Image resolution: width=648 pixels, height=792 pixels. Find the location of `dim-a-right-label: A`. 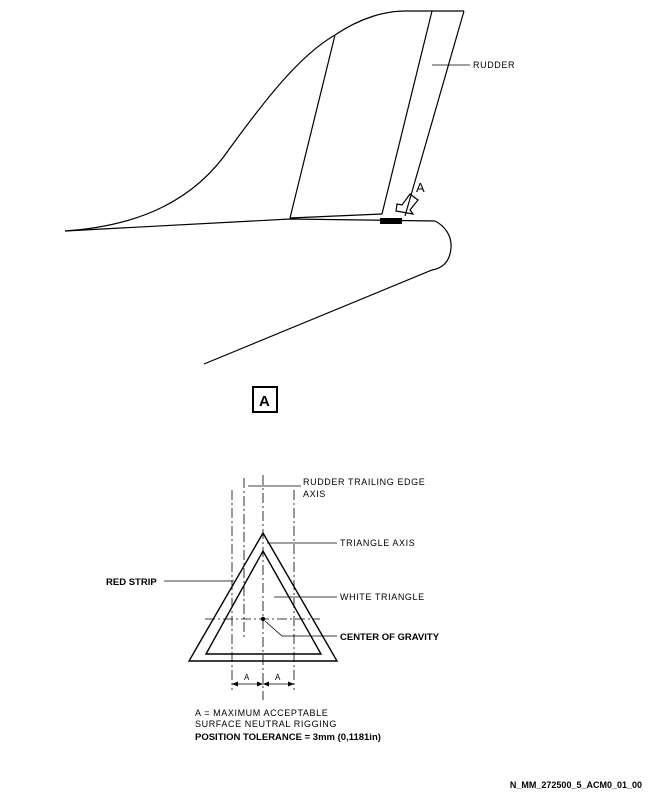

dim-a-right-label: A is located at coordinates (278, 677).